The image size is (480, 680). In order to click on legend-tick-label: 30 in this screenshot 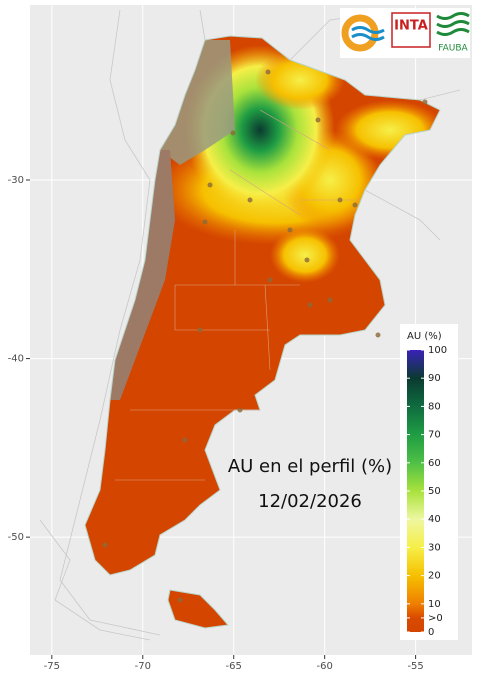, I will do `click(434, 547)`.